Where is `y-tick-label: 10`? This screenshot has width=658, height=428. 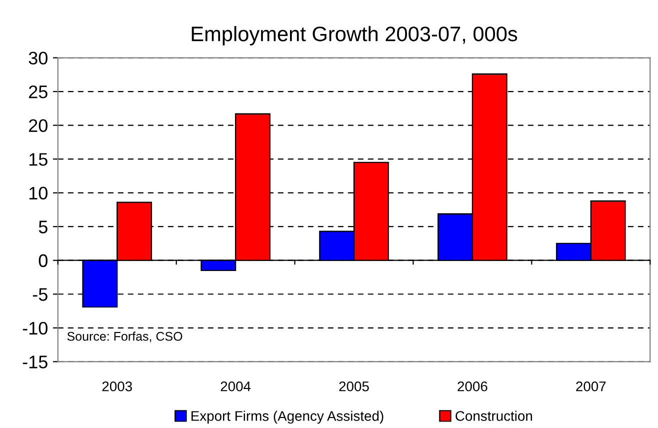 y-tick-label: 10 is located at coordinates (38, 193).